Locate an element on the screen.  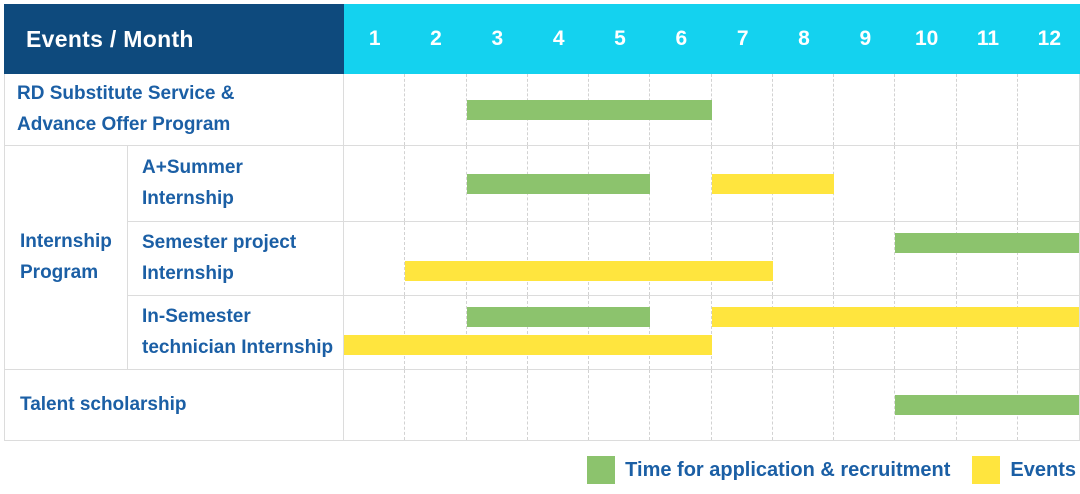
chart-row-a-plus-summer is located at coordinates (712, 184).